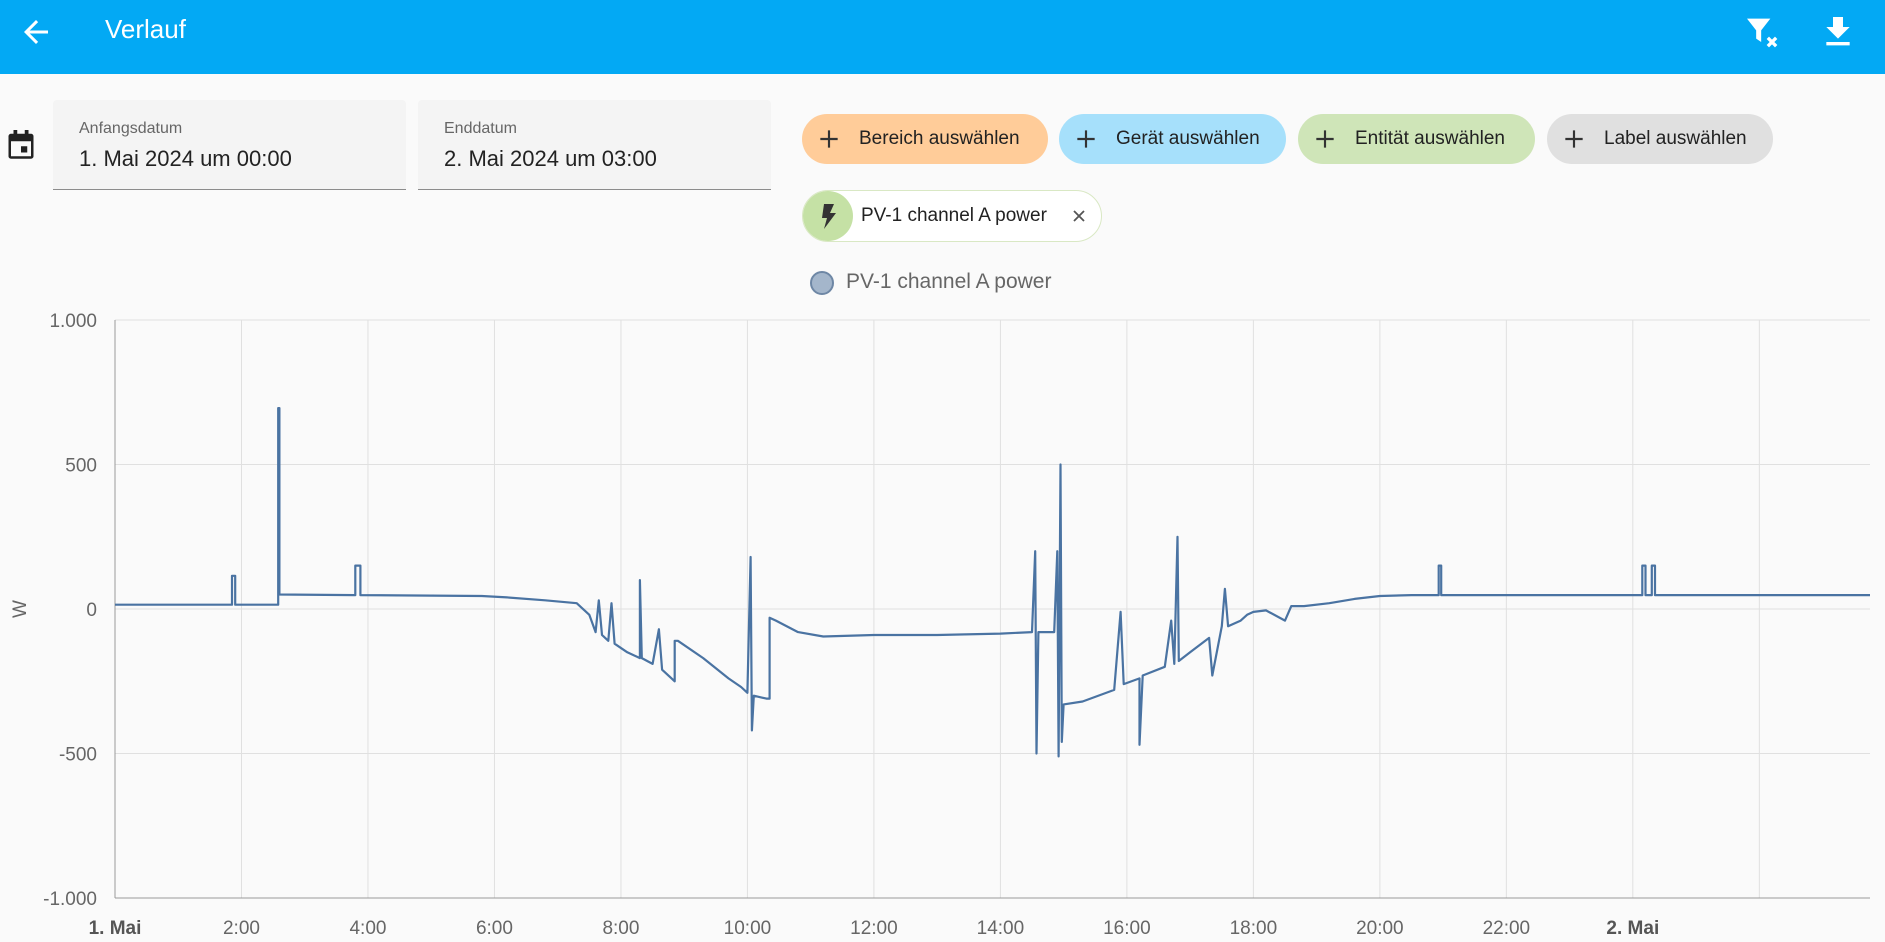  Describe the element at coordinates (367, 928) in the screenshot. I see `x-tick-label: 4:00` at that location.